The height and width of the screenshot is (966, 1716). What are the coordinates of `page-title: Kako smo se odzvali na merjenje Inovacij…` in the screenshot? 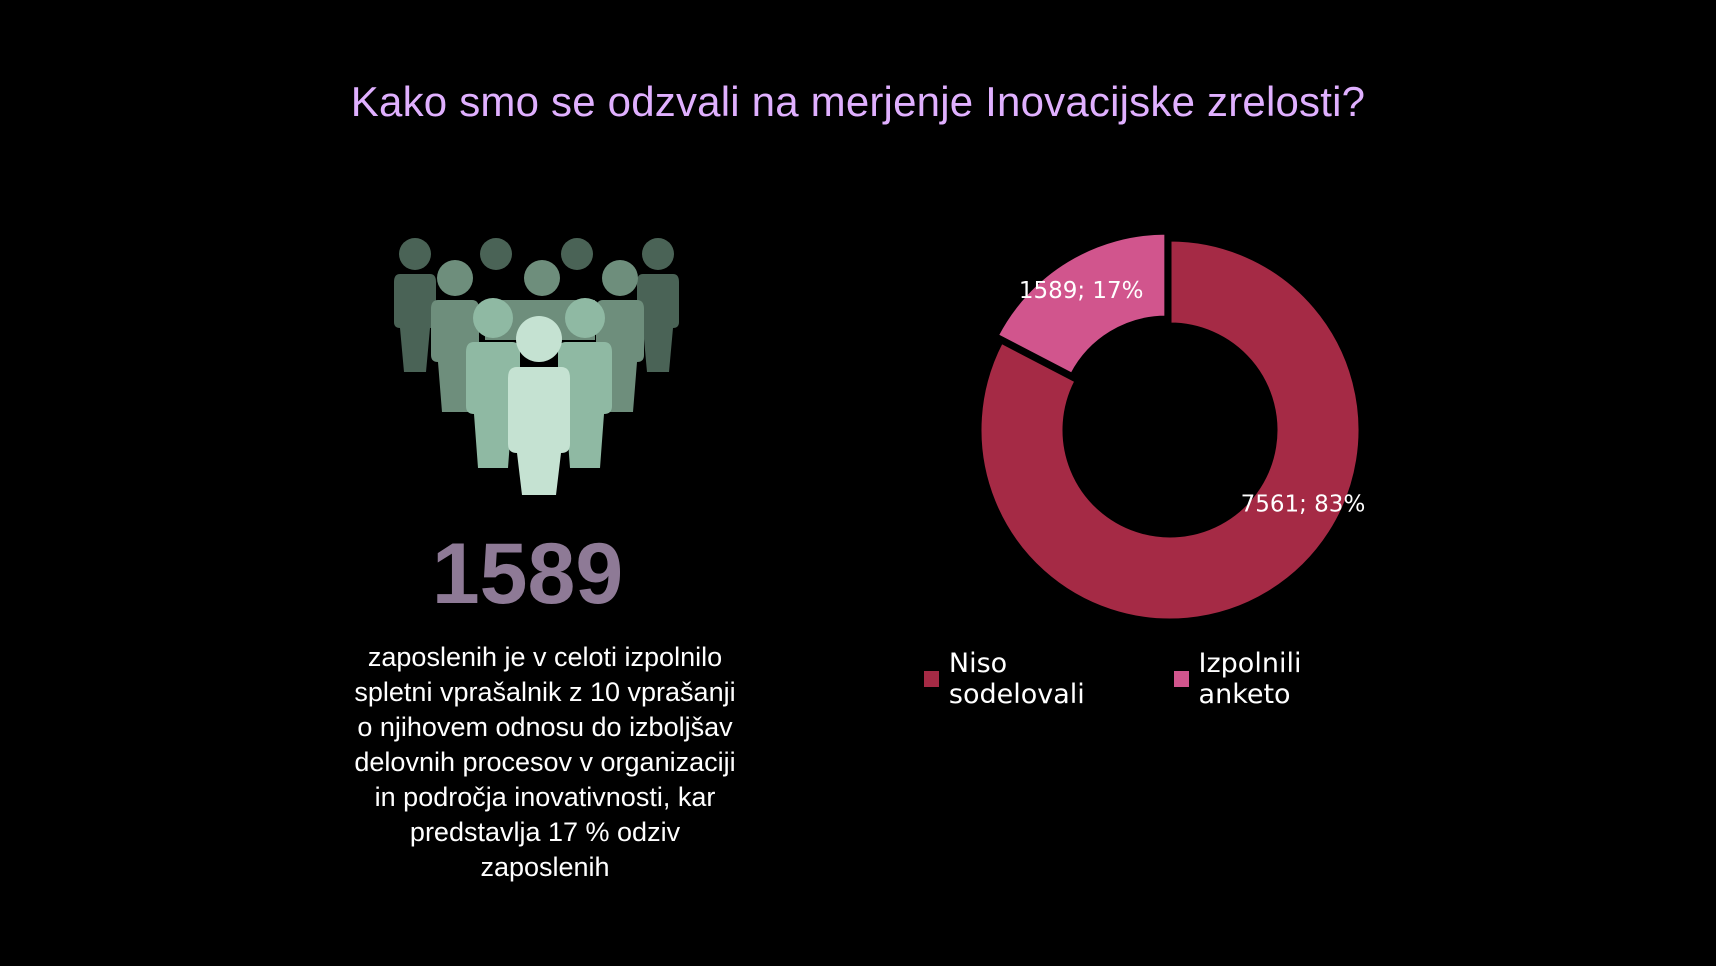 It's located at (858, 101).